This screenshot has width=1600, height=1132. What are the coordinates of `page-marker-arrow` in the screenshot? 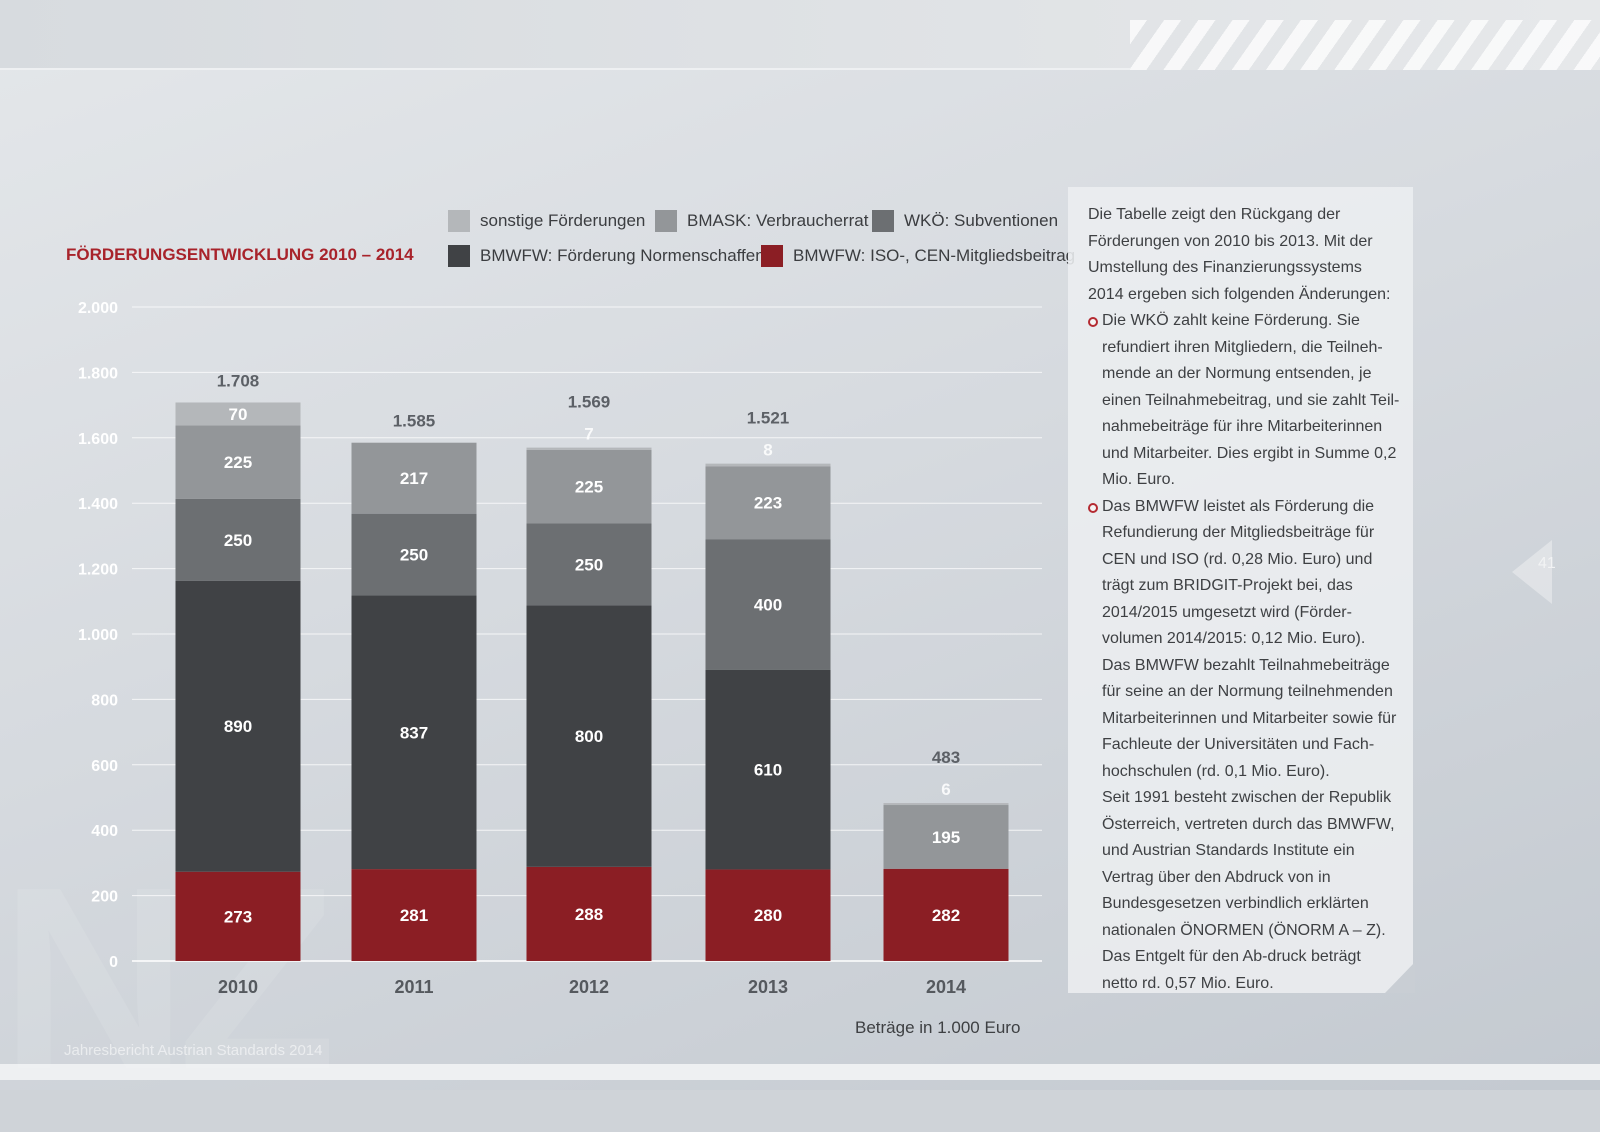 It's located at (1532, 572).